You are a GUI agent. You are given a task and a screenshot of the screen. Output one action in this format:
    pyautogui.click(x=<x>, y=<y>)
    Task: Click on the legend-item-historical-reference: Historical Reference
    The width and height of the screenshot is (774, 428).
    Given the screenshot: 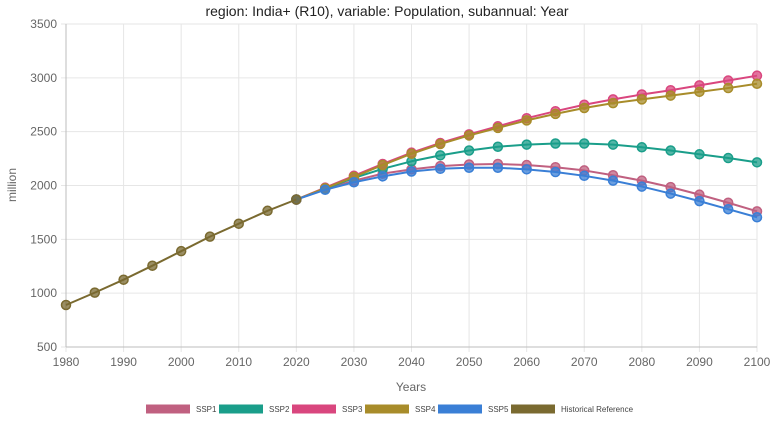 What is the action you would take?
    pyautogui.click(x=572, y=409)
    